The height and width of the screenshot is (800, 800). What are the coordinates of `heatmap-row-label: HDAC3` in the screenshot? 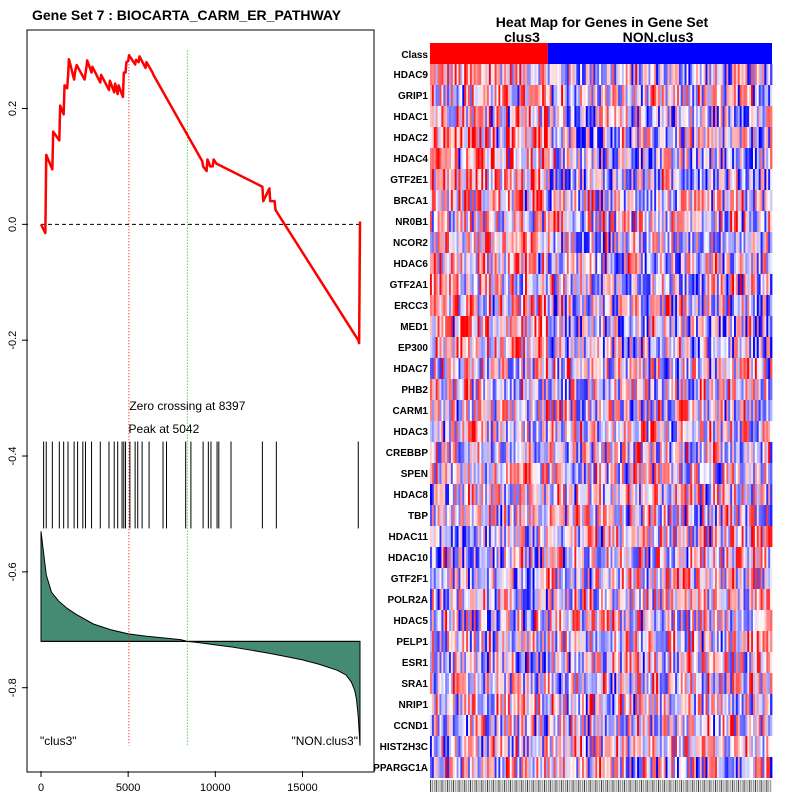 It's located at (411, 432).